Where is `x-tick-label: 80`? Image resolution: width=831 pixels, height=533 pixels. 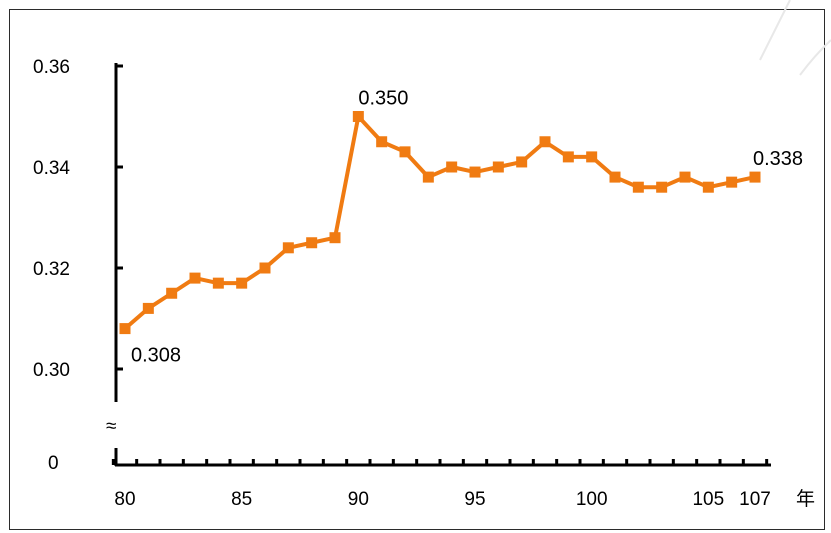
x-tick-label: 80 is located at coordinates (124, 499).